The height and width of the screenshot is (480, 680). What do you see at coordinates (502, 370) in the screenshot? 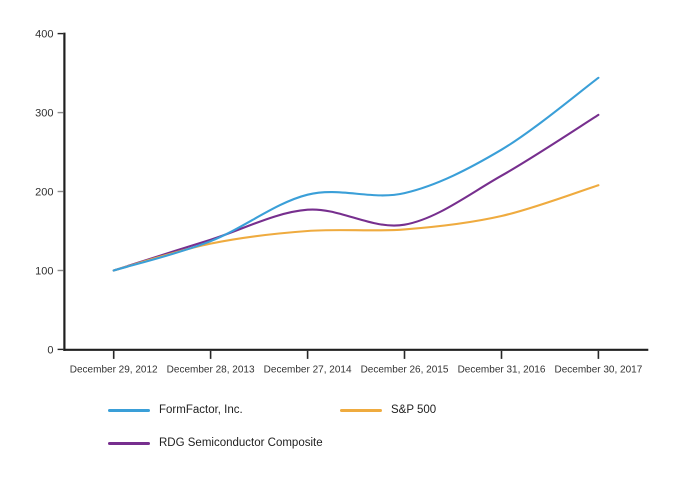
I see `x-tick-label: December 31, 2016` at bounding box center [502, 370].